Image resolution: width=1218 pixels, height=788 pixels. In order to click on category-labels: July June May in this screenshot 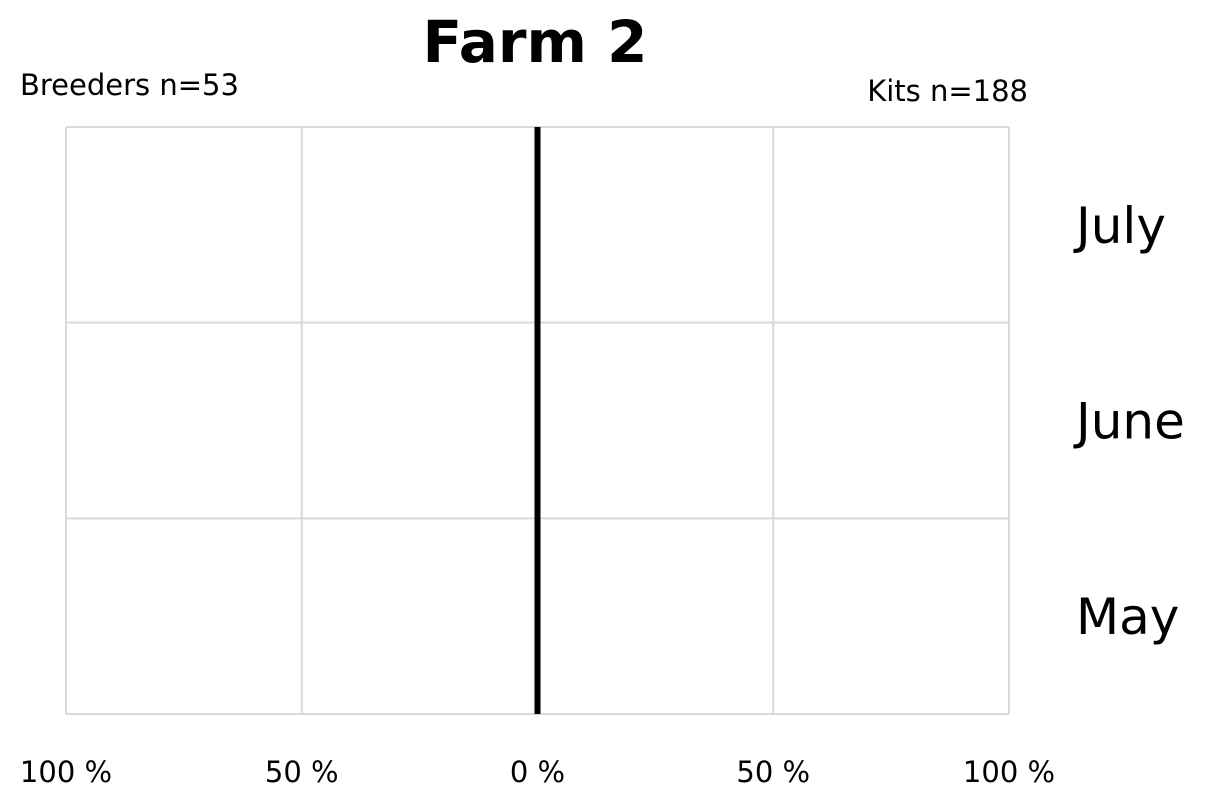, I will do `click(1129, 421)`.